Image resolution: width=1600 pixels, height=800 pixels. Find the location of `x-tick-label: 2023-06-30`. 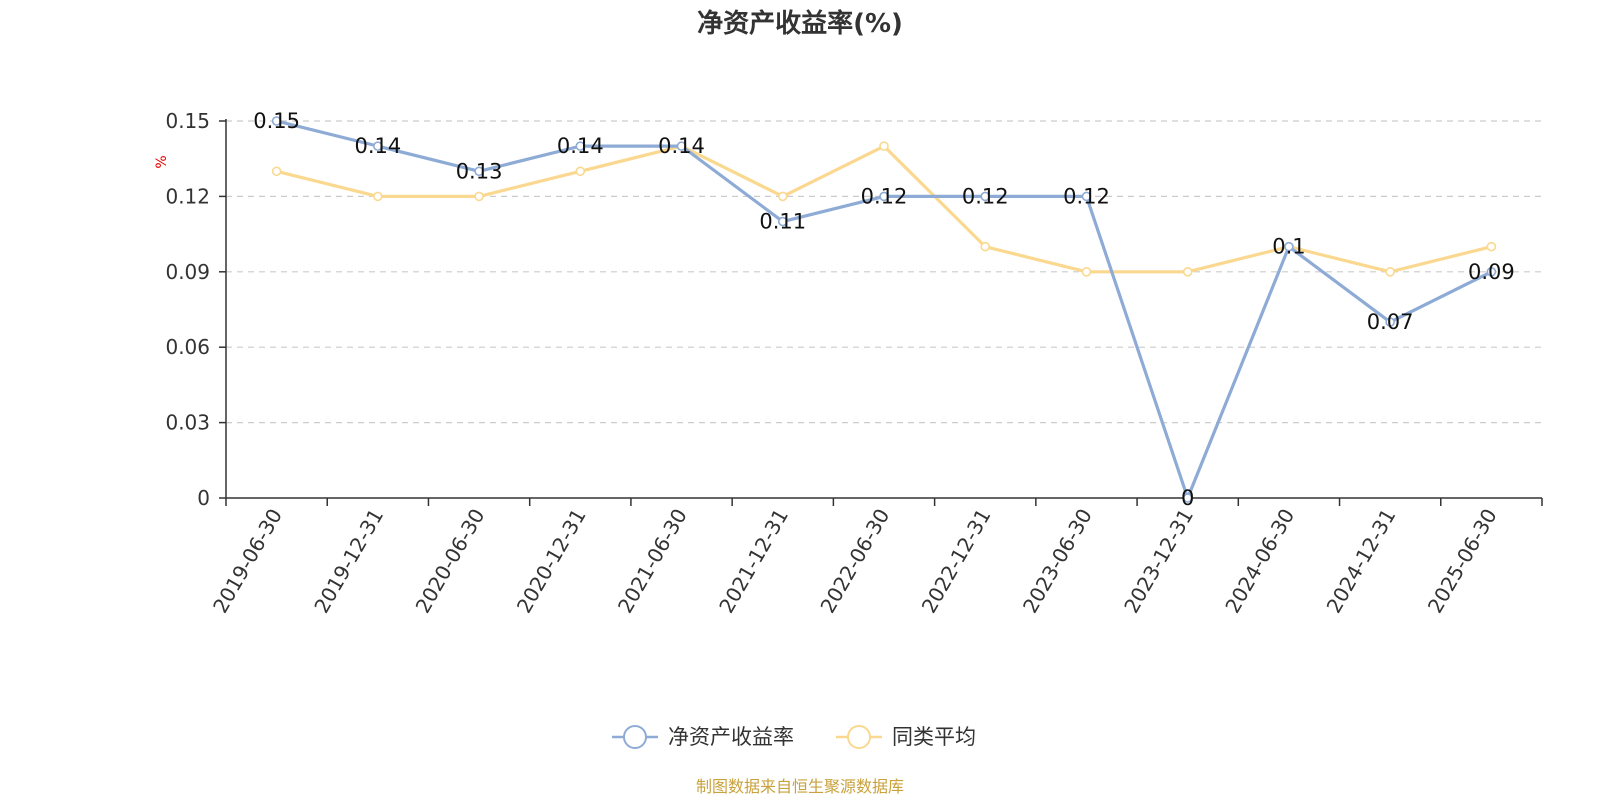

x-tick-label: 2023-06-30 is located at coordinates (1057, 561).